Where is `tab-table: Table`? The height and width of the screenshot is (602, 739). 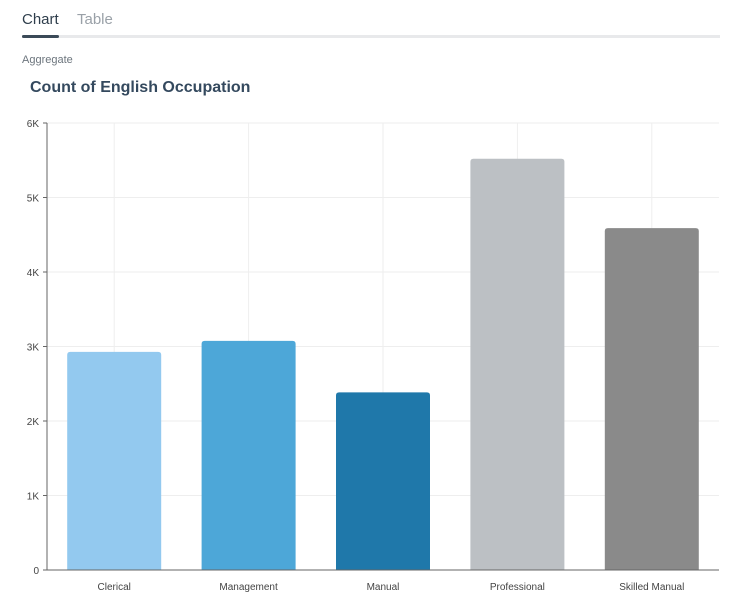
tab-table: Table is located at coordinates (95, 19).